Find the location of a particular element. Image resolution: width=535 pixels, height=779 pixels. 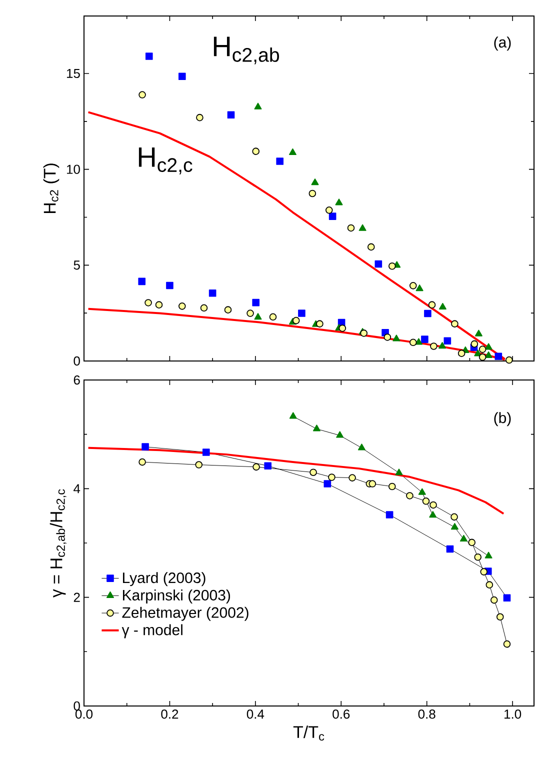

y-tick-label: 6 is located at coordinates (77, 380).